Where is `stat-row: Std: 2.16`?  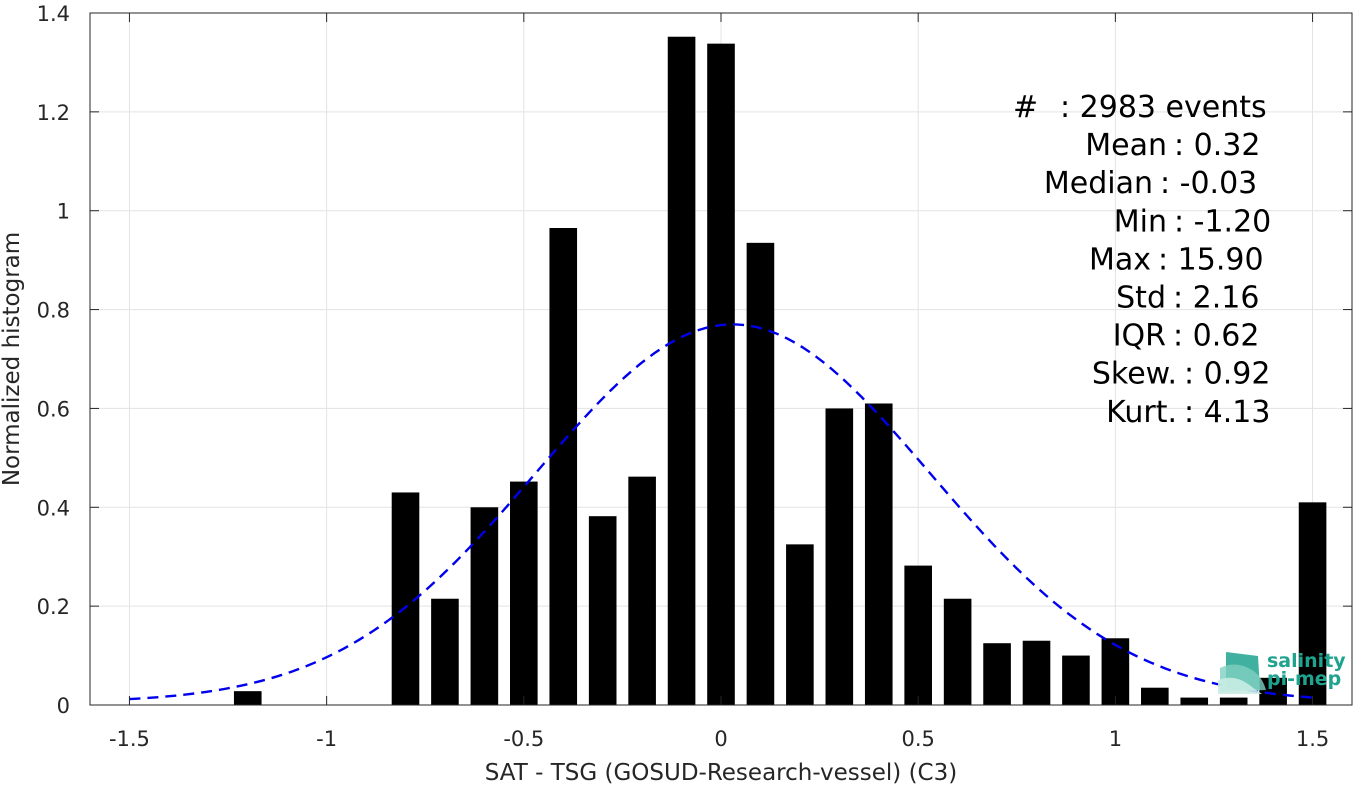 stat-row: Std: 2.16 is located at coordinates (1187, 298).